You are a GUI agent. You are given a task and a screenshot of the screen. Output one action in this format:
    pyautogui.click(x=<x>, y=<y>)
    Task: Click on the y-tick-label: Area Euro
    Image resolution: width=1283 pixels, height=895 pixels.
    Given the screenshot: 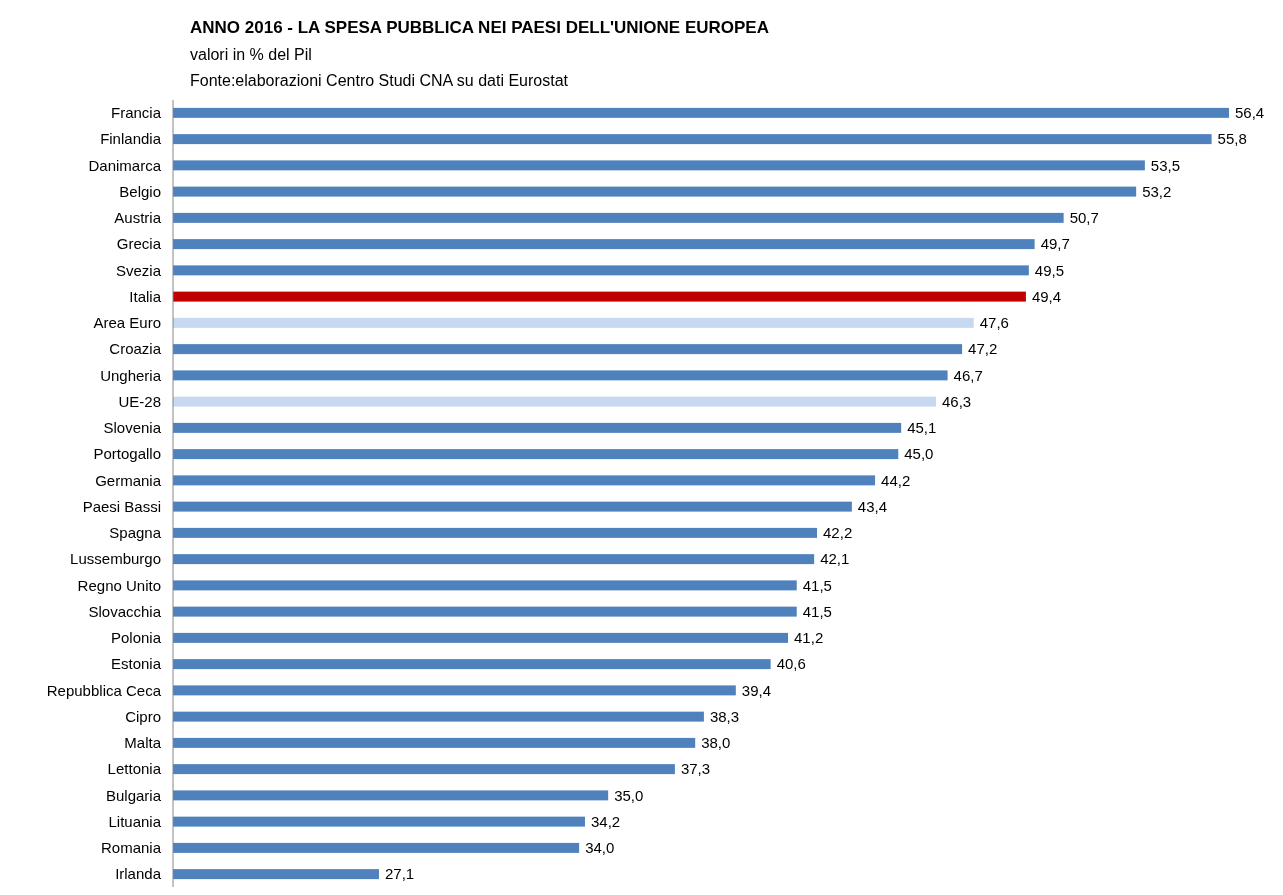 What is the action you would take?
    pyautogui.click(x=127, y=323)
    